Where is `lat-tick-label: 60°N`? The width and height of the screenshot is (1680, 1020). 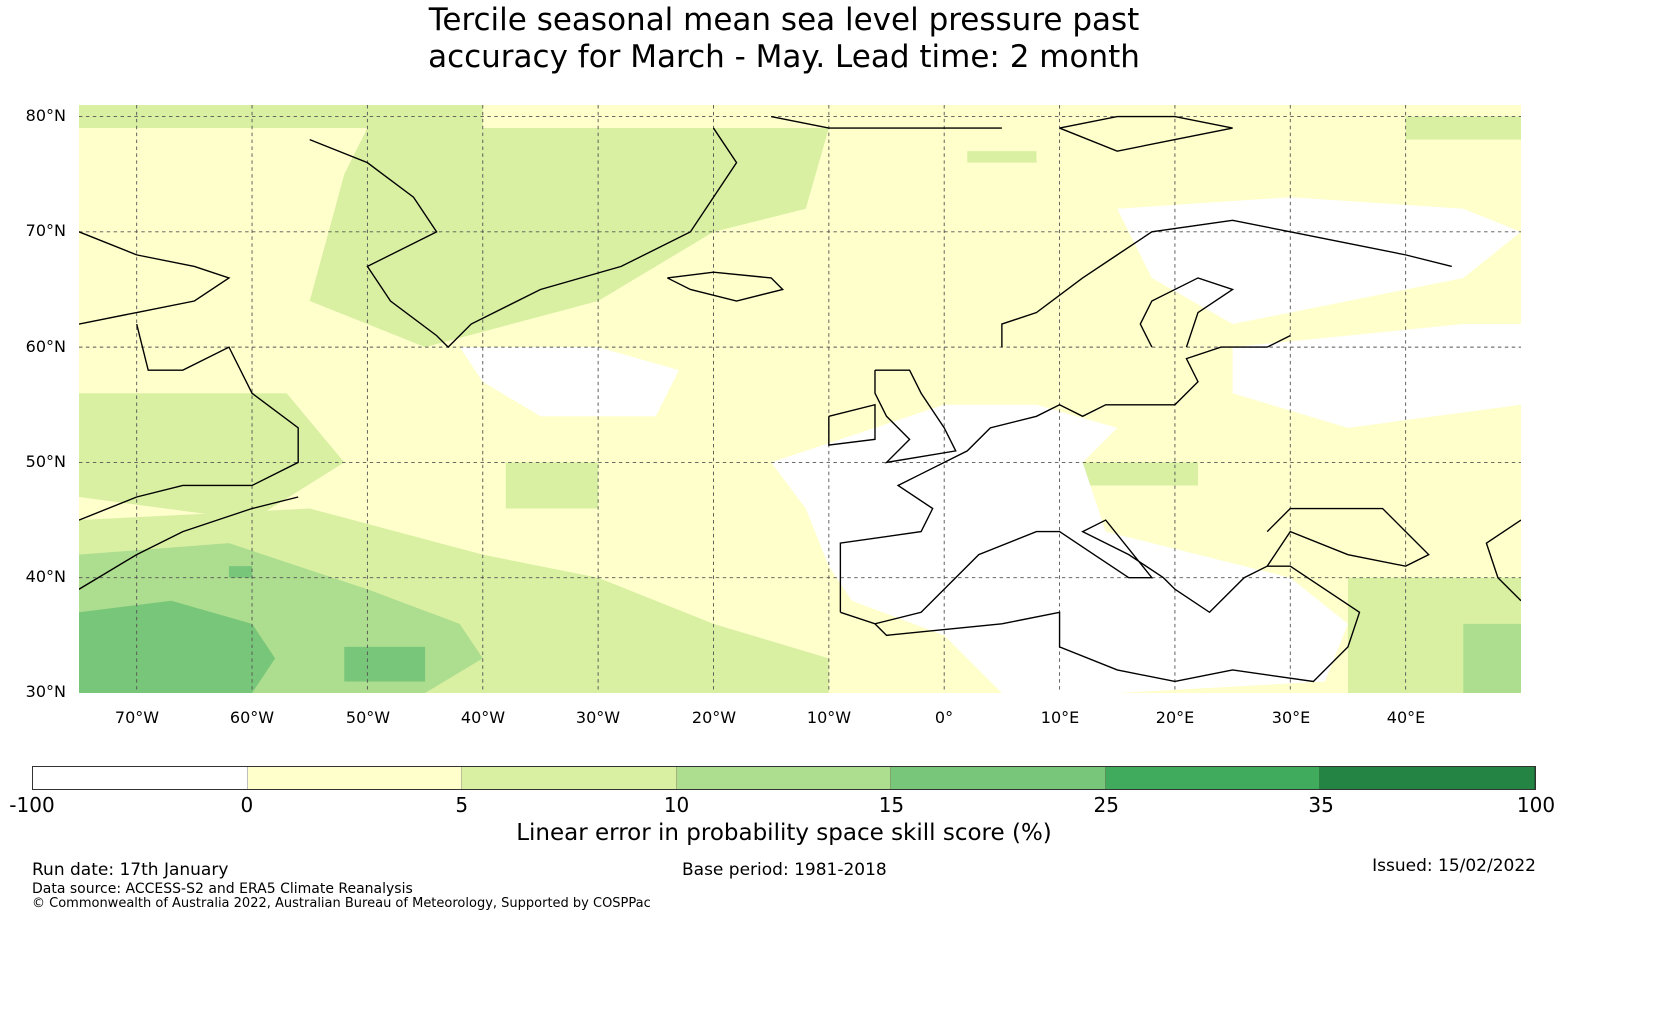
lat-tick-label: 60°N is located at coordinates (45, 346).